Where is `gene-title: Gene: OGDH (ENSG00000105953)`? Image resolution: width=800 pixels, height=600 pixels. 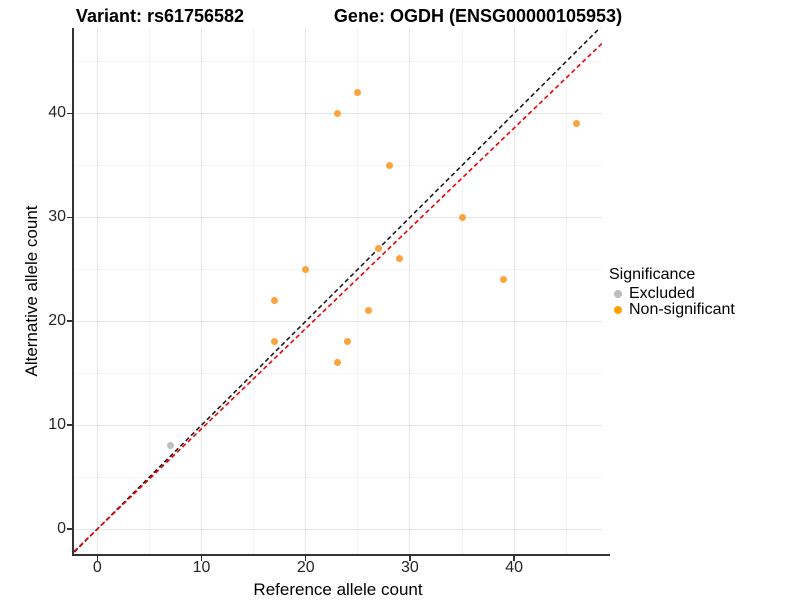
gene-title: Gene: OGDH (ENSG00000105953) is located at coordinates (478, 16).